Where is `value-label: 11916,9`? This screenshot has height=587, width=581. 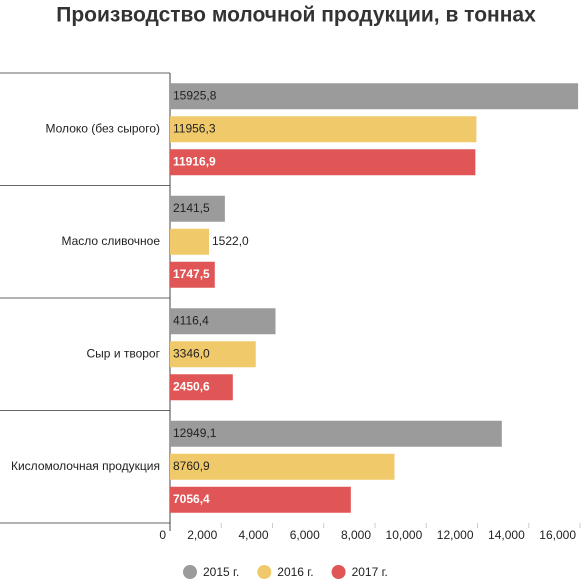 value-label: 11916,9 is located at coordinates (194, 161).